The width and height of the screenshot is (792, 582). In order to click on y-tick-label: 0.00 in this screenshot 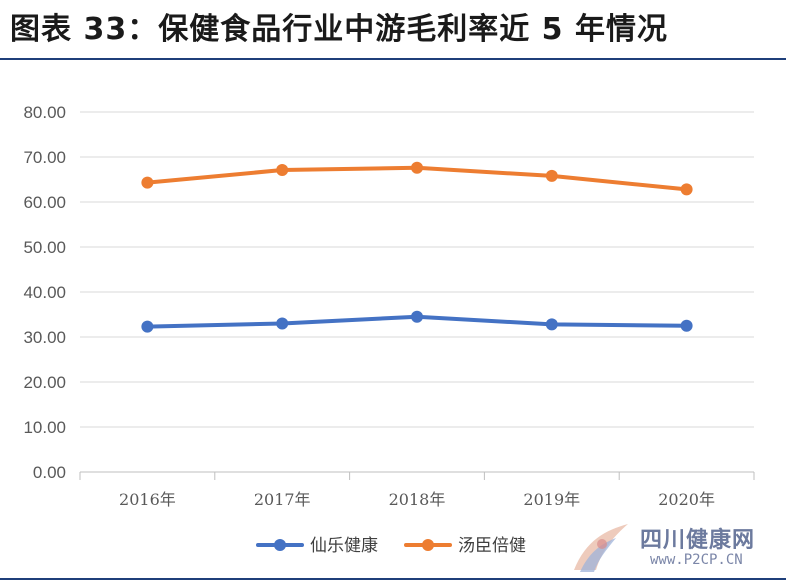, I will do `click(49, 472)`.